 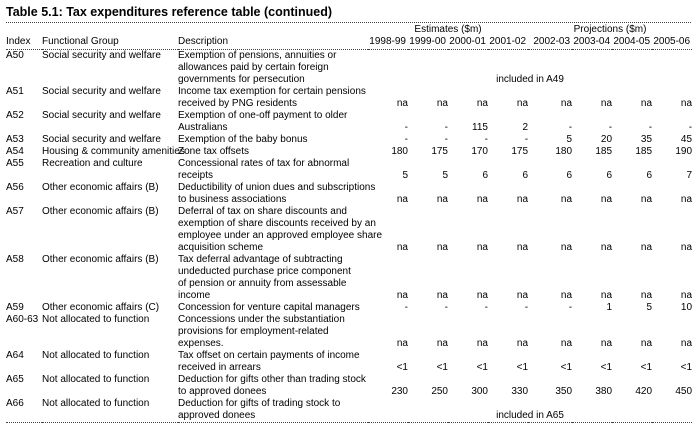 What do you see at coordinates (388, 43) in the screenshot?
I see `year-column-header: 1998-99` at bounding box center [388, 43].